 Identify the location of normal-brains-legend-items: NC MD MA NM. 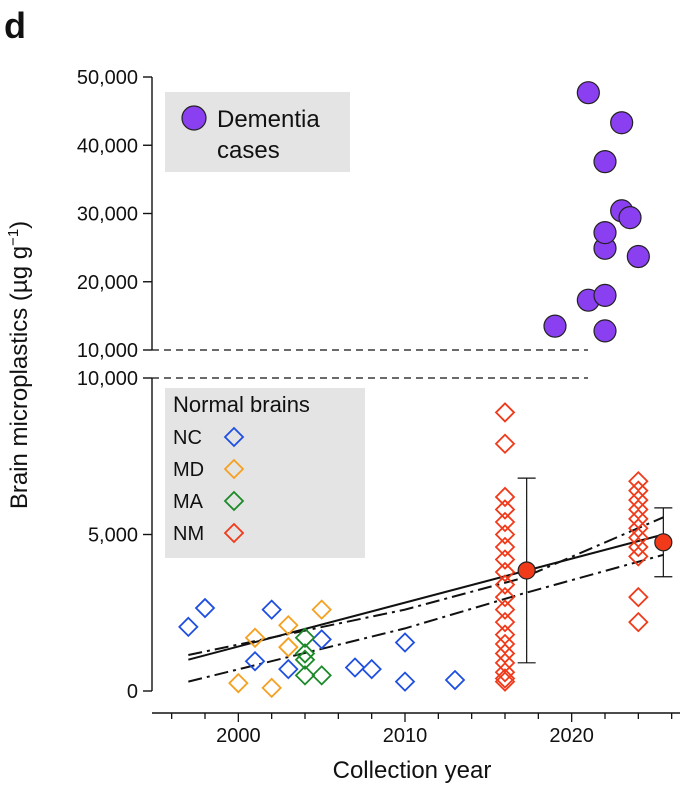
(209, 485).